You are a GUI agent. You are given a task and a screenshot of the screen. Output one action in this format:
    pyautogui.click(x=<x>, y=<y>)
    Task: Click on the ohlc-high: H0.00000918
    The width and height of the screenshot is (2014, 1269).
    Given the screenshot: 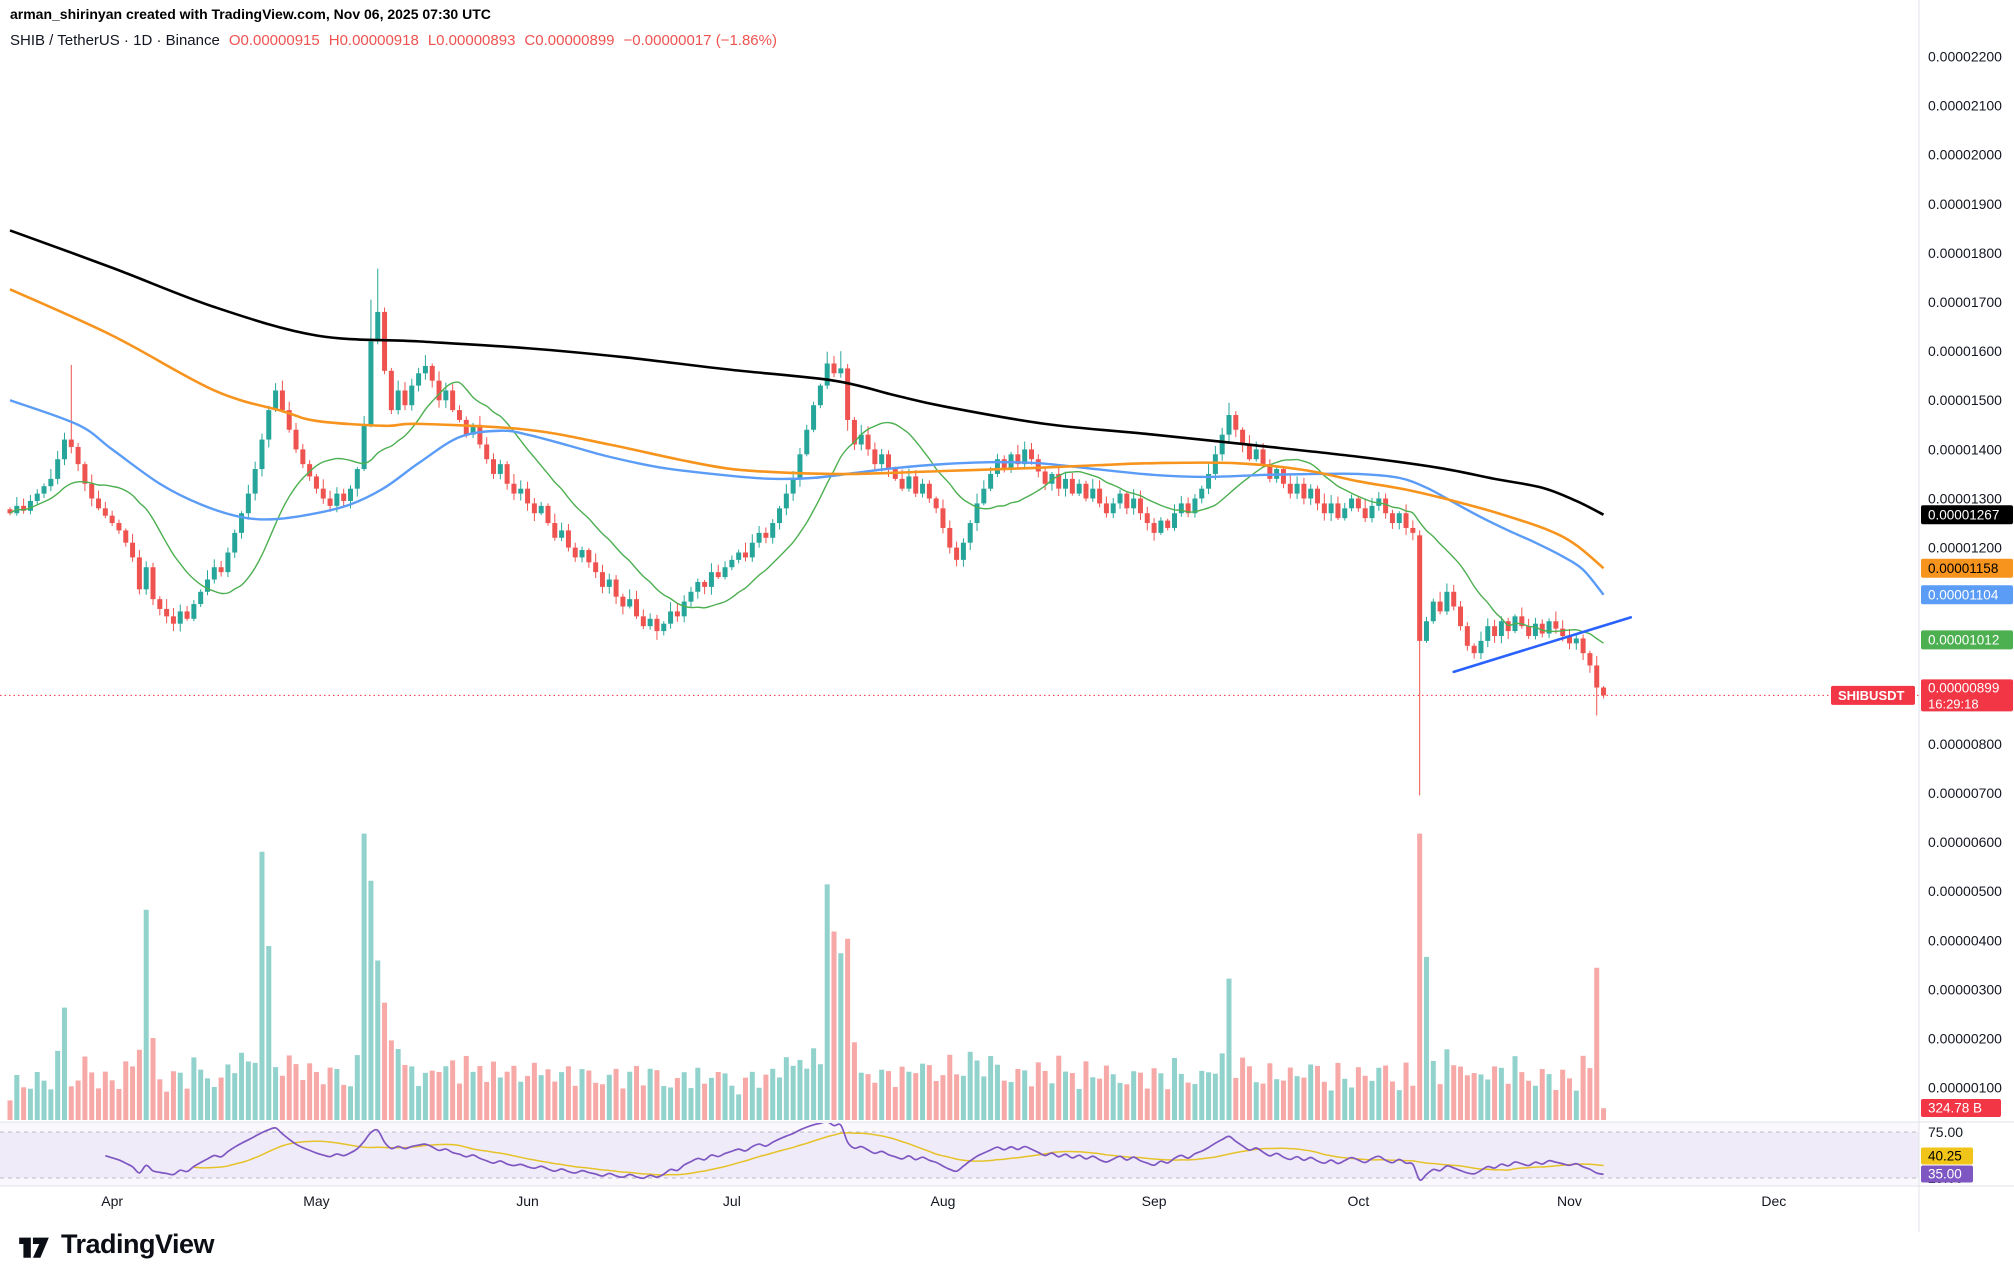 What is the action you would take?
    pyautogui.click(x=373, y=40)
    